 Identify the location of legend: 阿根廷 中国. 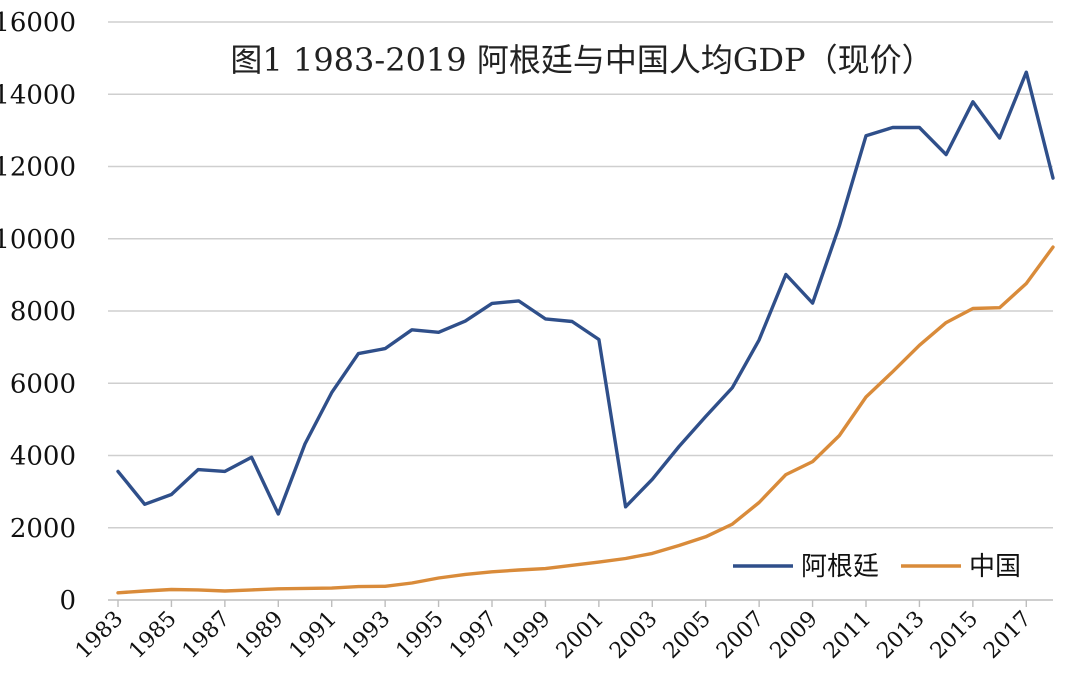
(877, 567).